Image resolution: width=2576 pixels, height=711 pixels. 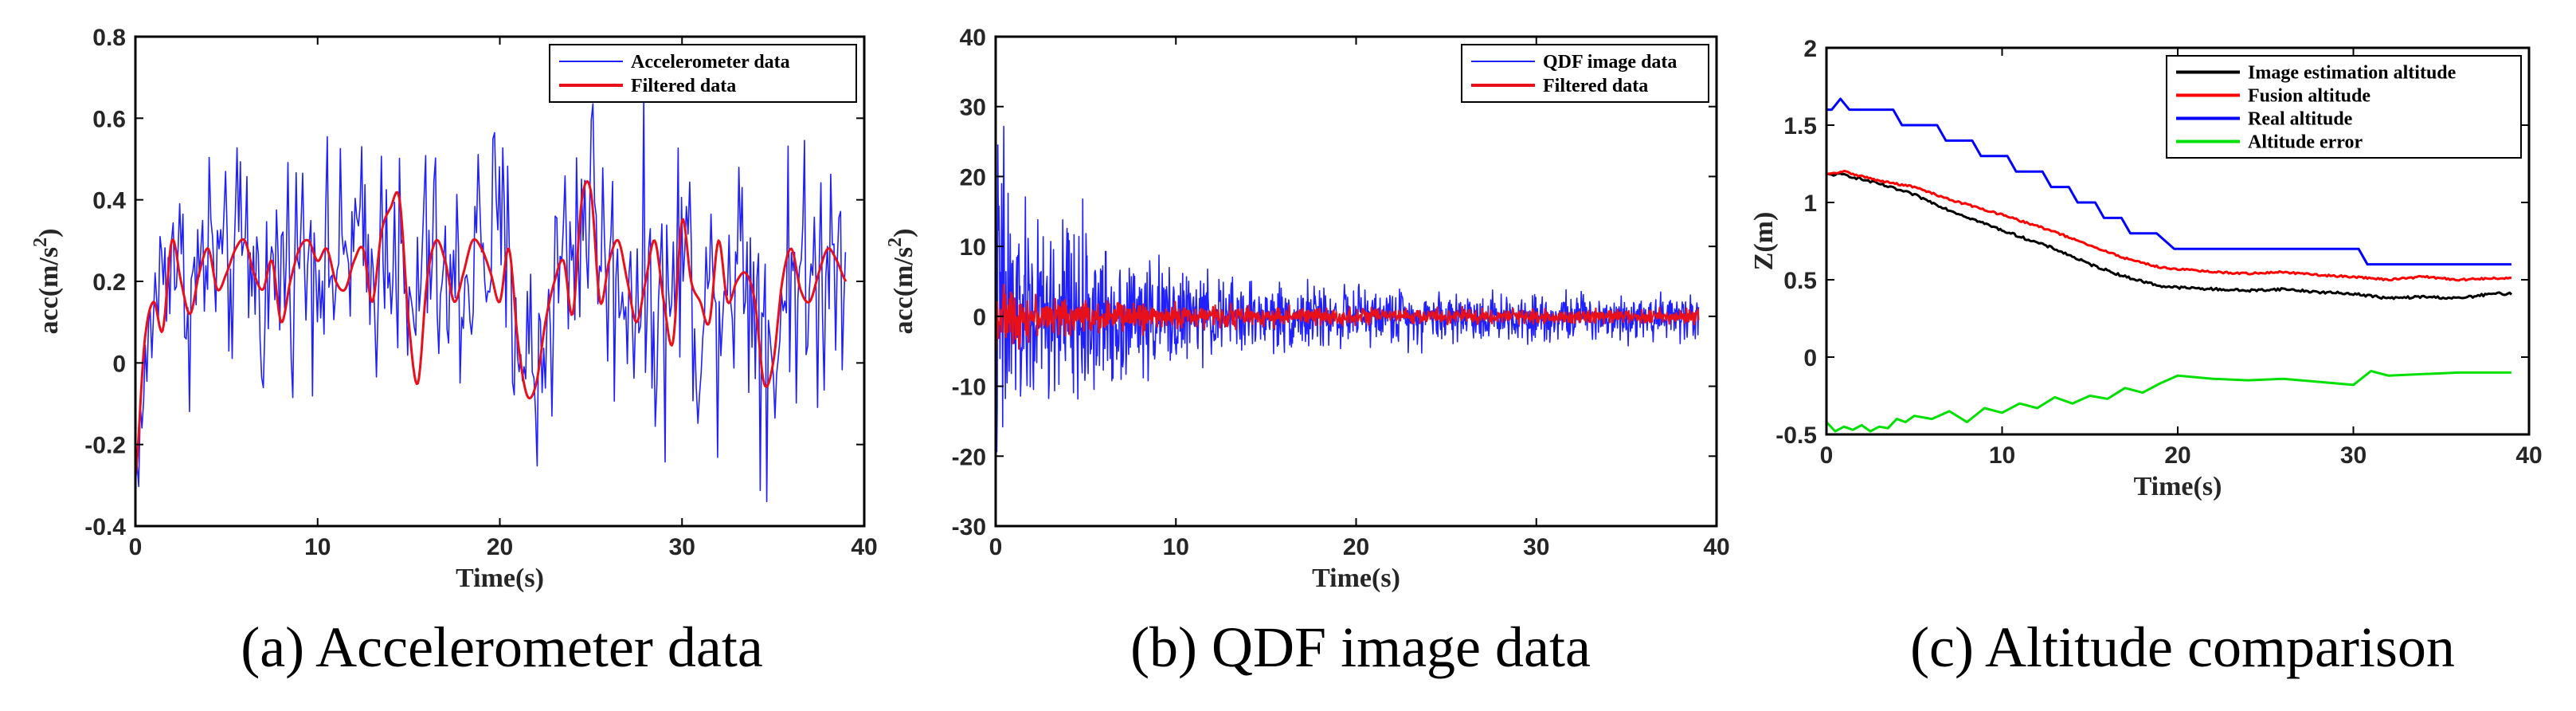 What do you see at coordinates (1800, 281) in the screenshot?
I see `ytick-label-altitude-2: 0.5` at bounding box center [1800, 281].